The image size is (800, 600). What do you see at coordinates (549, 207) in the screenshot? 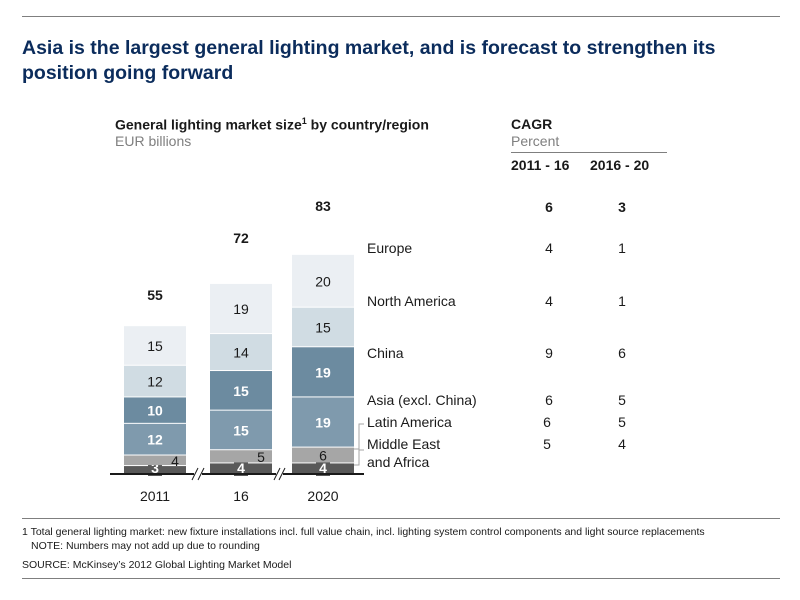
I see `cagr-total: 6` at bounding box center [549, 207].